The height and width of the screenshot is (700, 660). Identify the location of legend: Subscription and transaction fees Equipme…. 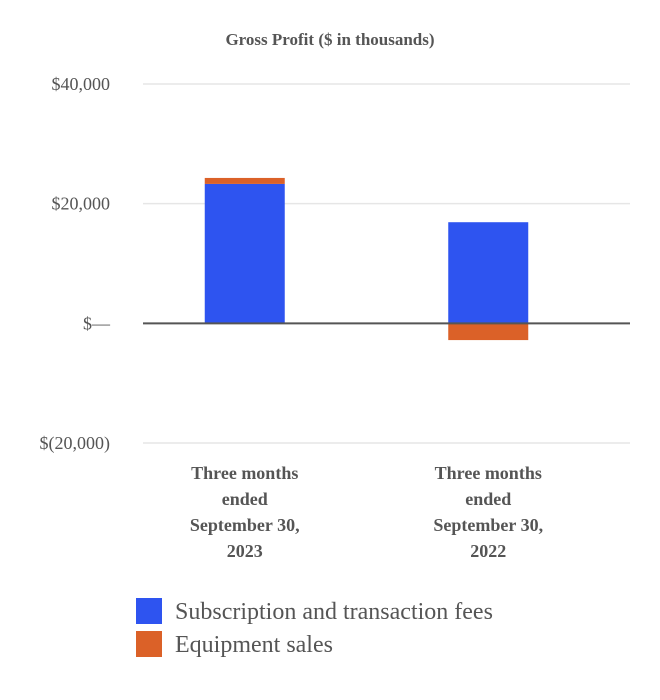
(314, 628).